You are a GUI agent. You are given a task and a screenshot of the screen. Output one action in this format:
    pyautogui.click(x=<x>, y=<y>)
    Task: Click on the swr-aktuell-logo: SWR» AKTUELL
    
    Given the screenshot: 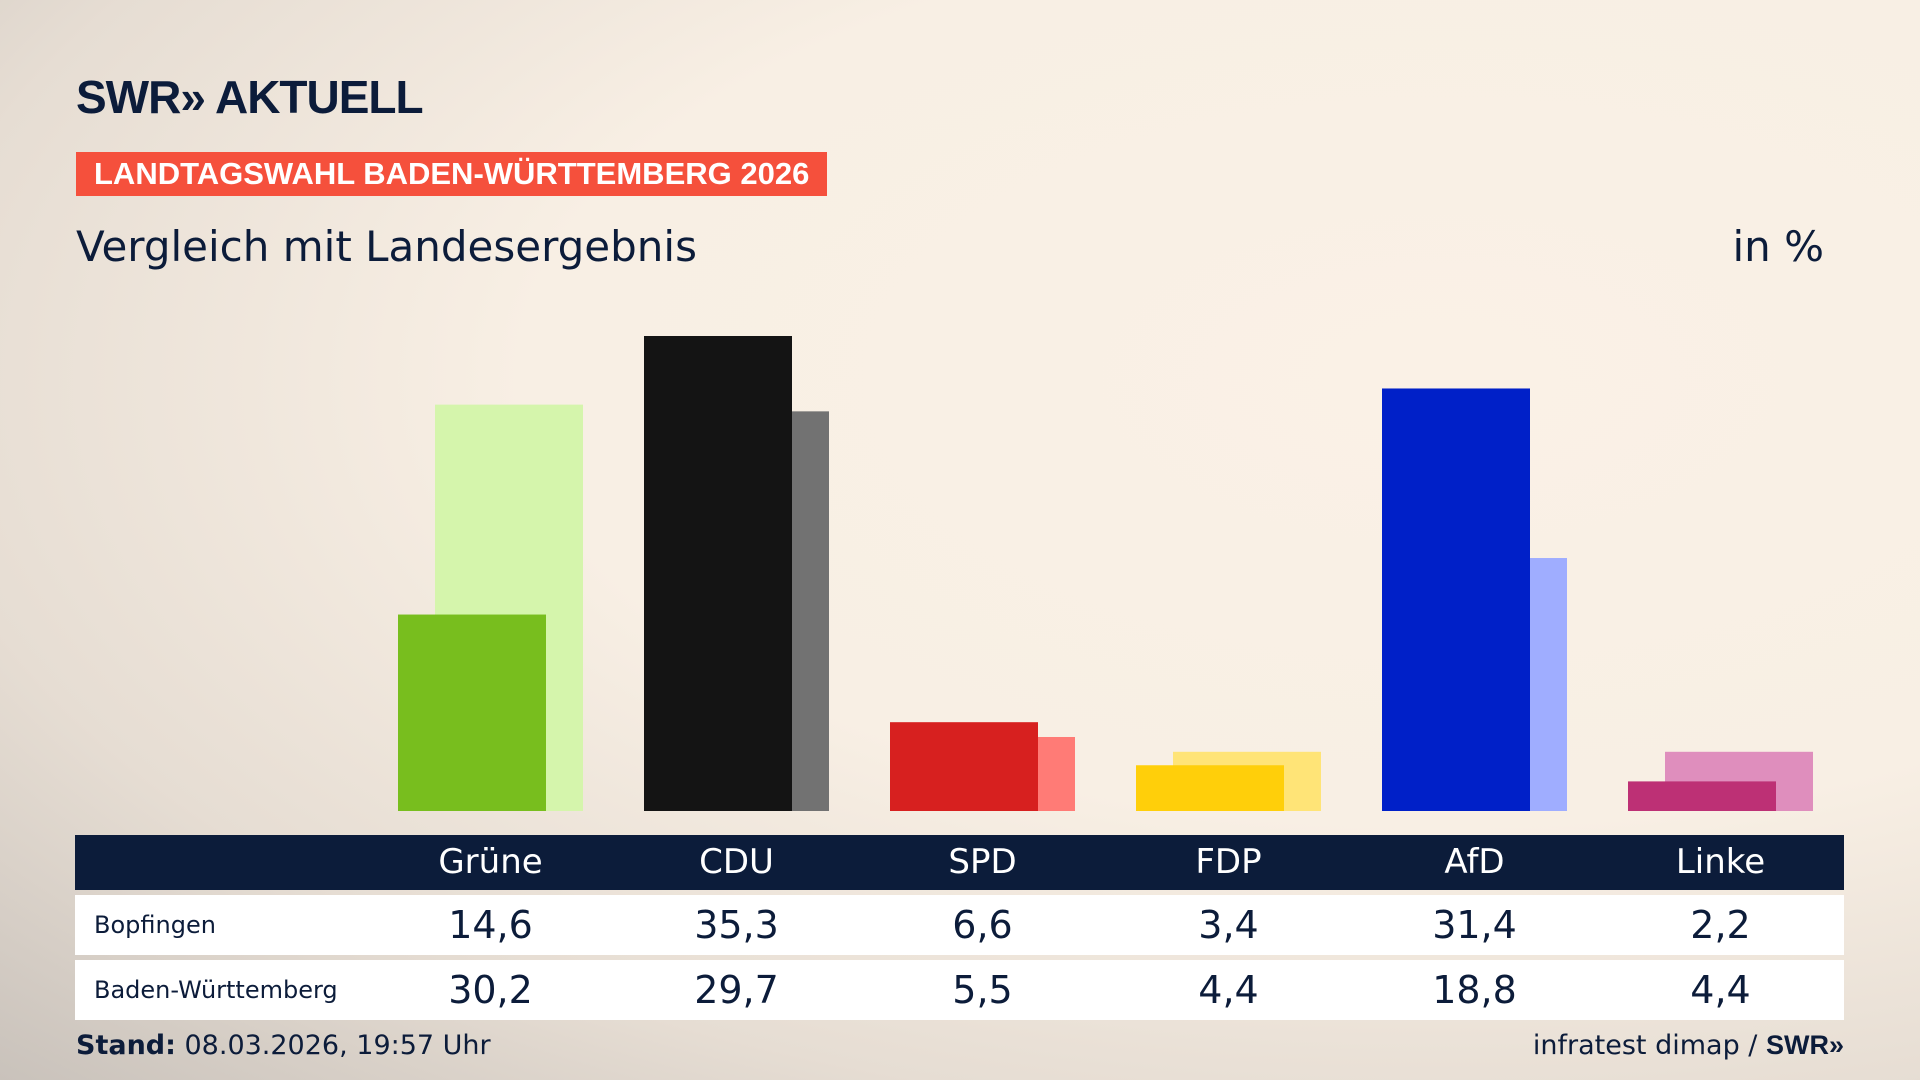 What is the action you would take?
    pyautogui.click(x=250, y=97)
    